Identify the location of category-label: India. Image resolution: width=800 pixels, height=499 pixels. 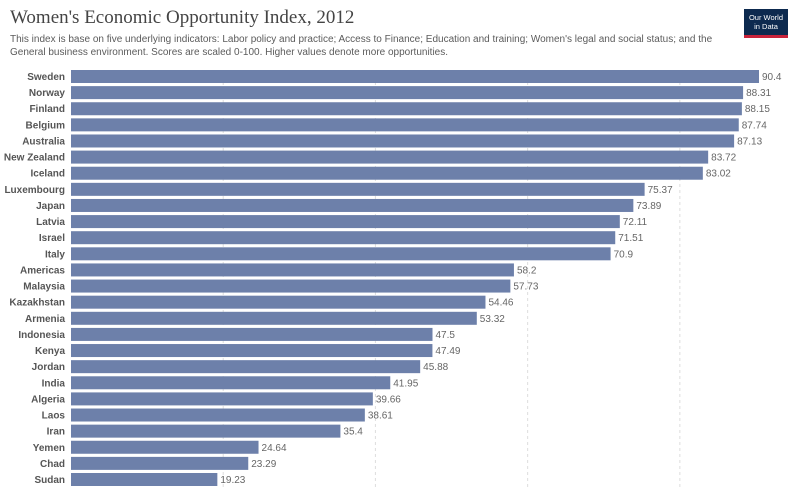
(54, 383).